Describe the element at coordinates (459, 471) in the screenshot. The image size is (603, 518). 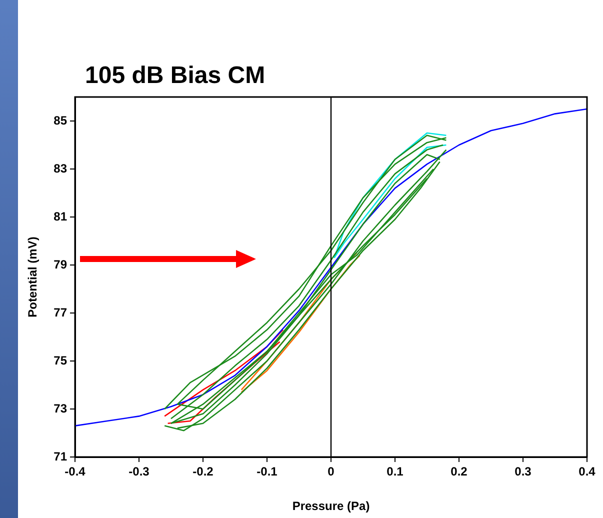
I see `x-tick-label: 0.2` at that location.